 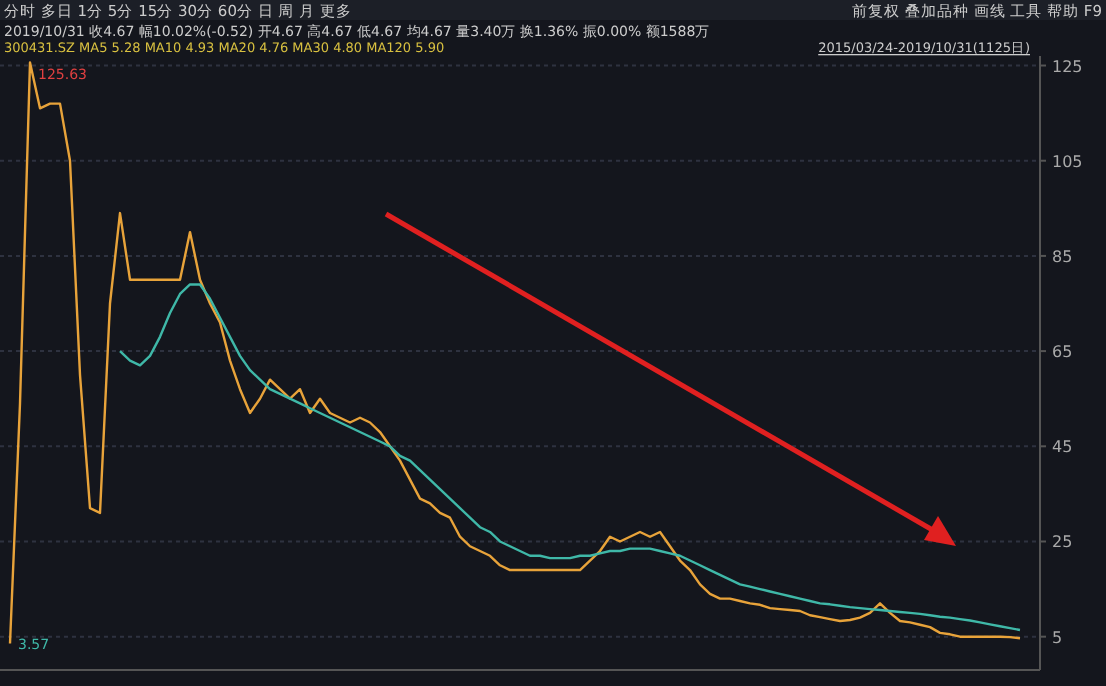 I want to click on y-tick-label: 65, so click(x=1062, y=352).